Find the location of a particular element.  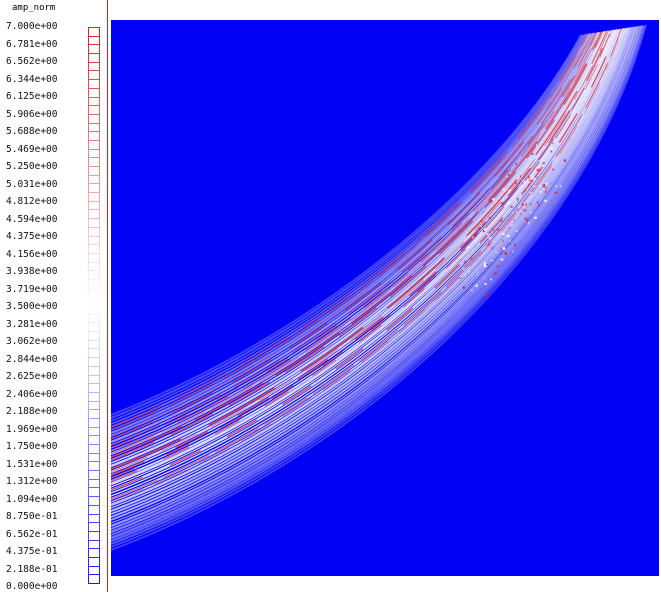

colorbar-tick-label: 3.719e+00 is located at coordinates (32, 289).